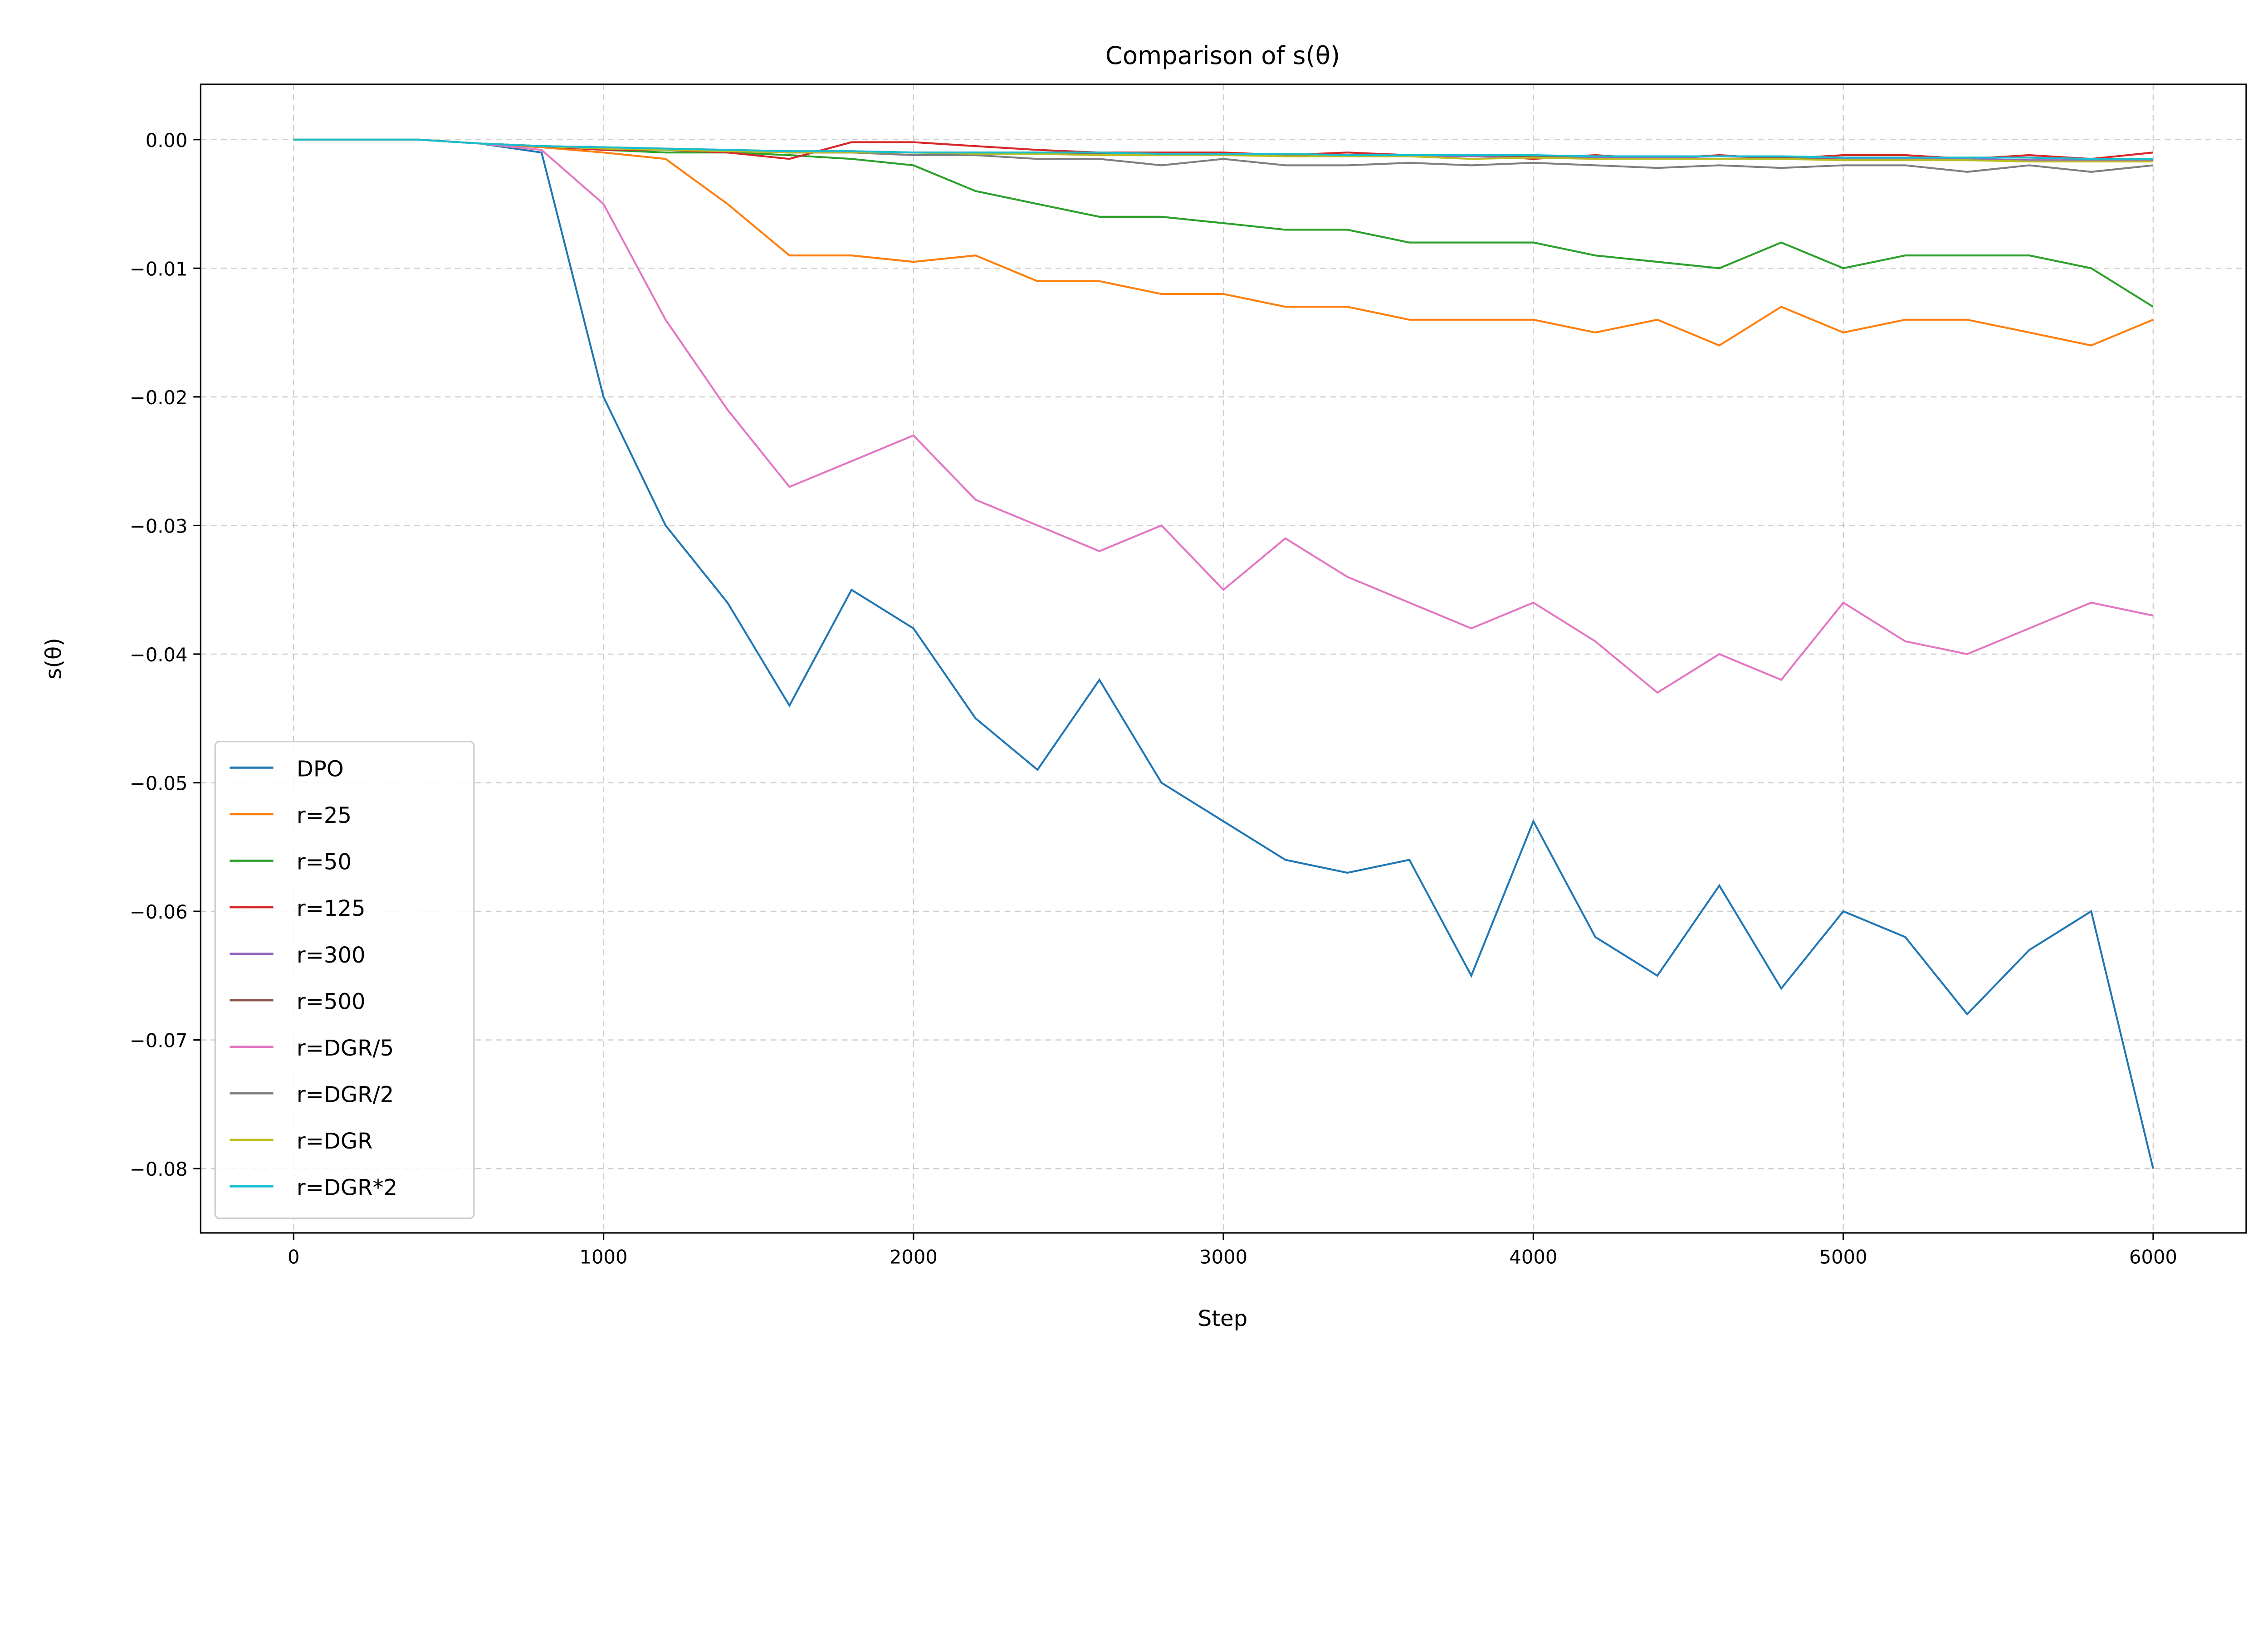 The height and width of the screenshot is (1633, 2268). I want to click on legend-item: r=DGR, so click(302, 1141).